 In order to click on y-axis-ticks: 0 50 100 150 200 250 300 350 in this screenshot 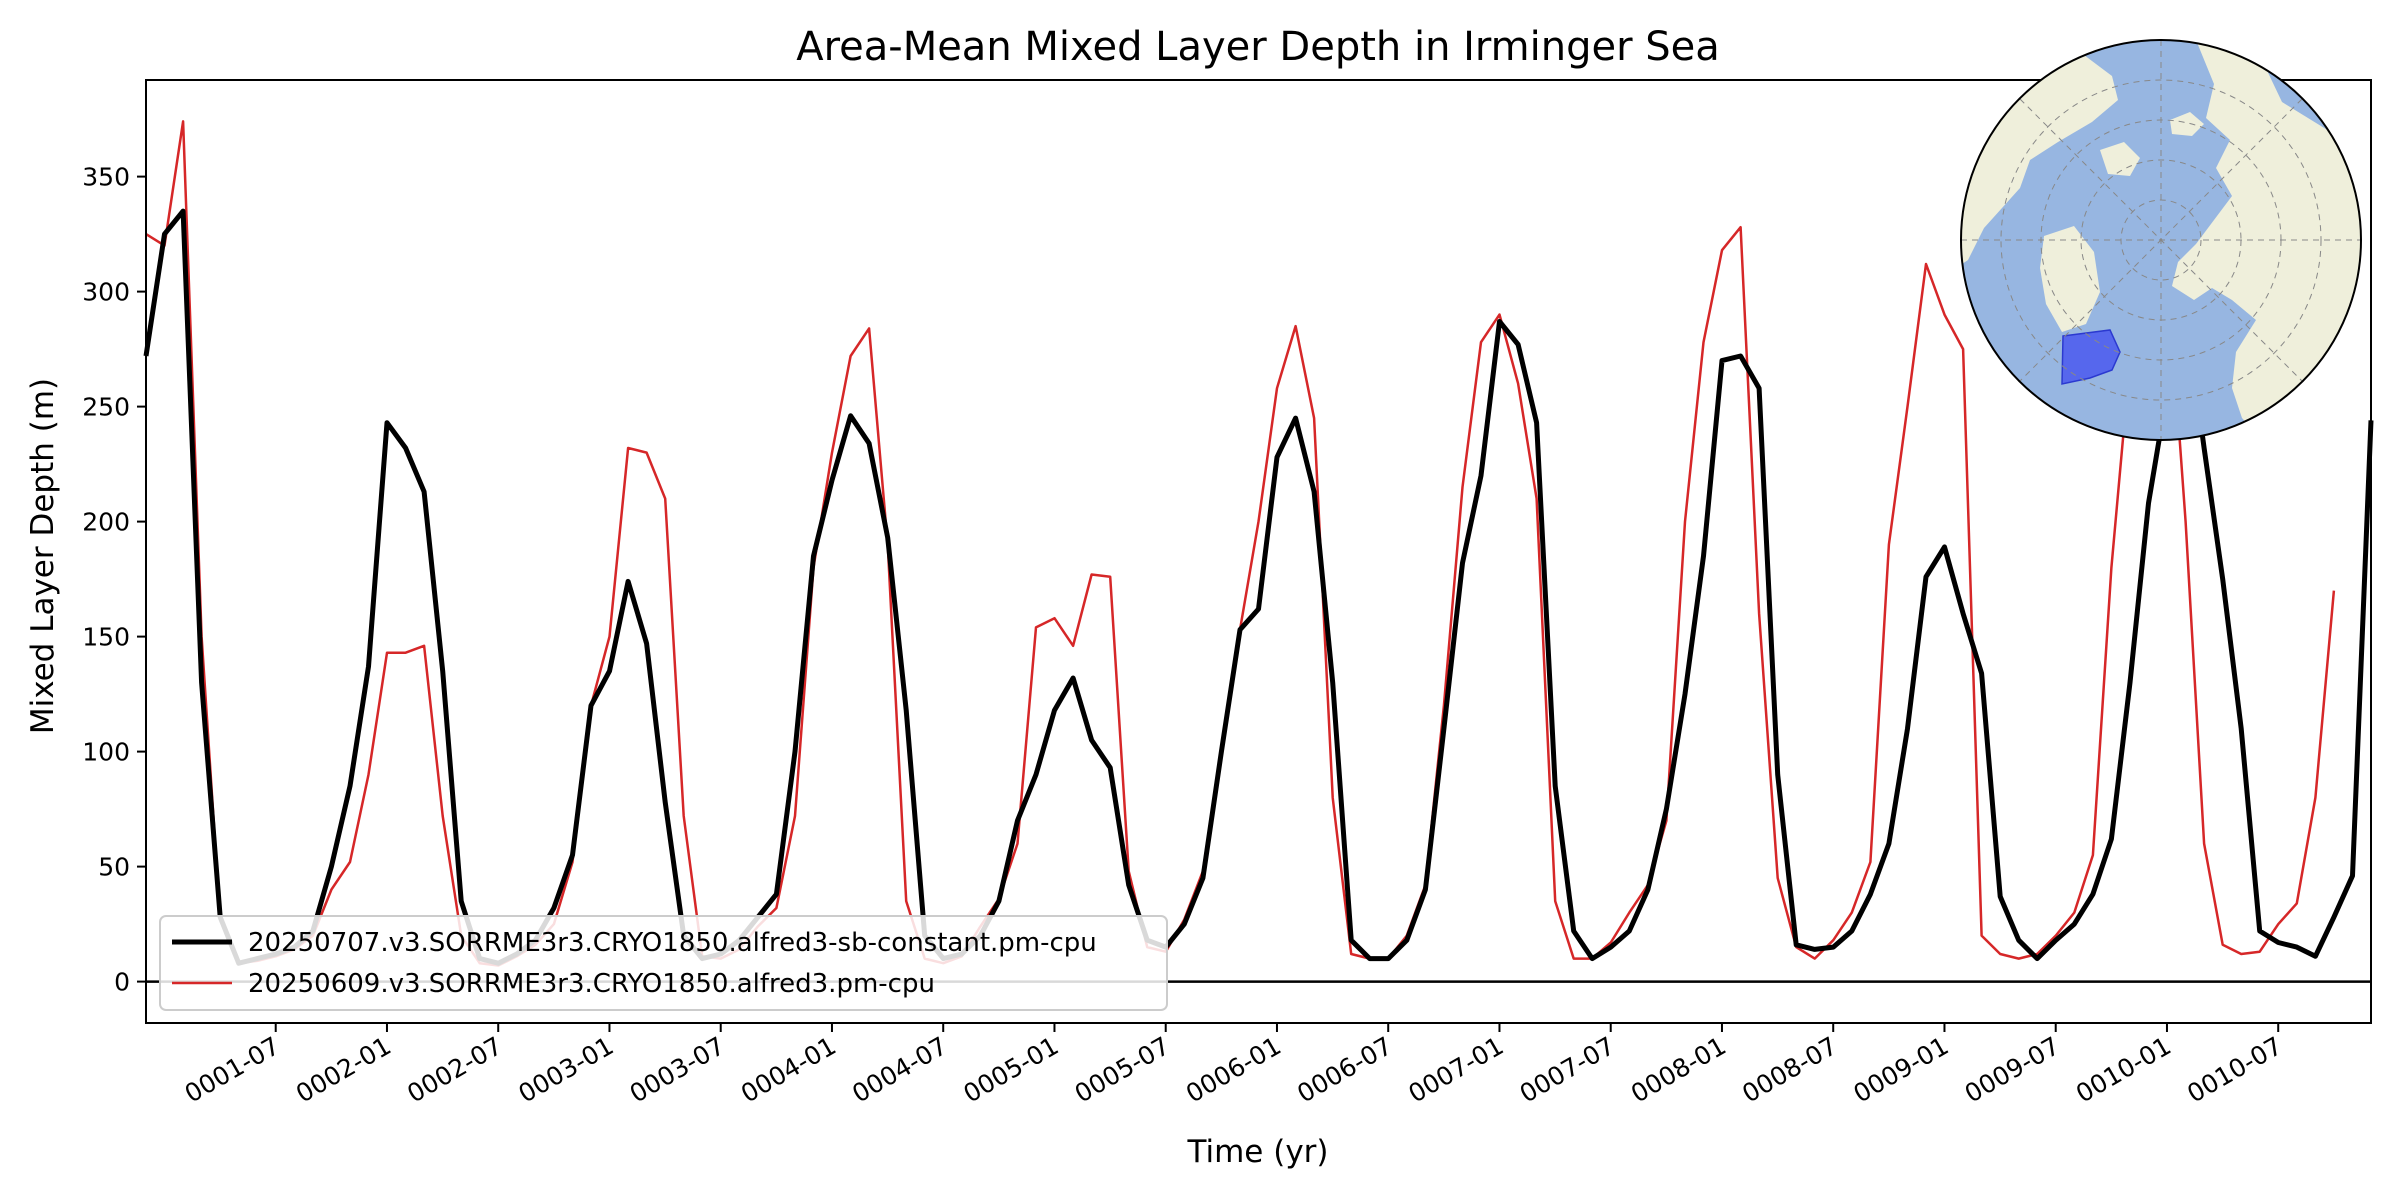, I will do `click(114, 580)`.